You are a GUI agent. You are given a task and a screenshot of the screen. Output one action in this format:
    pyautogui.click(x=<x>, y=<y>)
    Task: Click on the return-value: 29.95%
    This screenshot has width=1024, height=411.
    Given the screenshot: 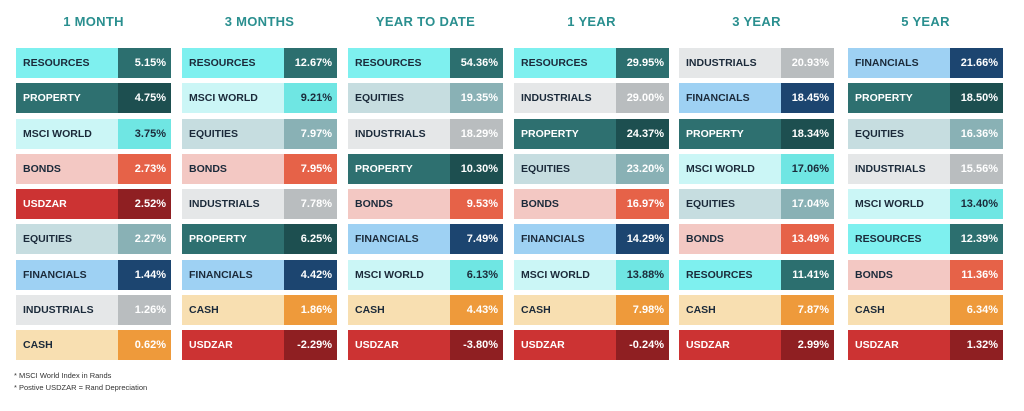 What is the action you would take?
    pyautogui.click(x=642, y=63)
    